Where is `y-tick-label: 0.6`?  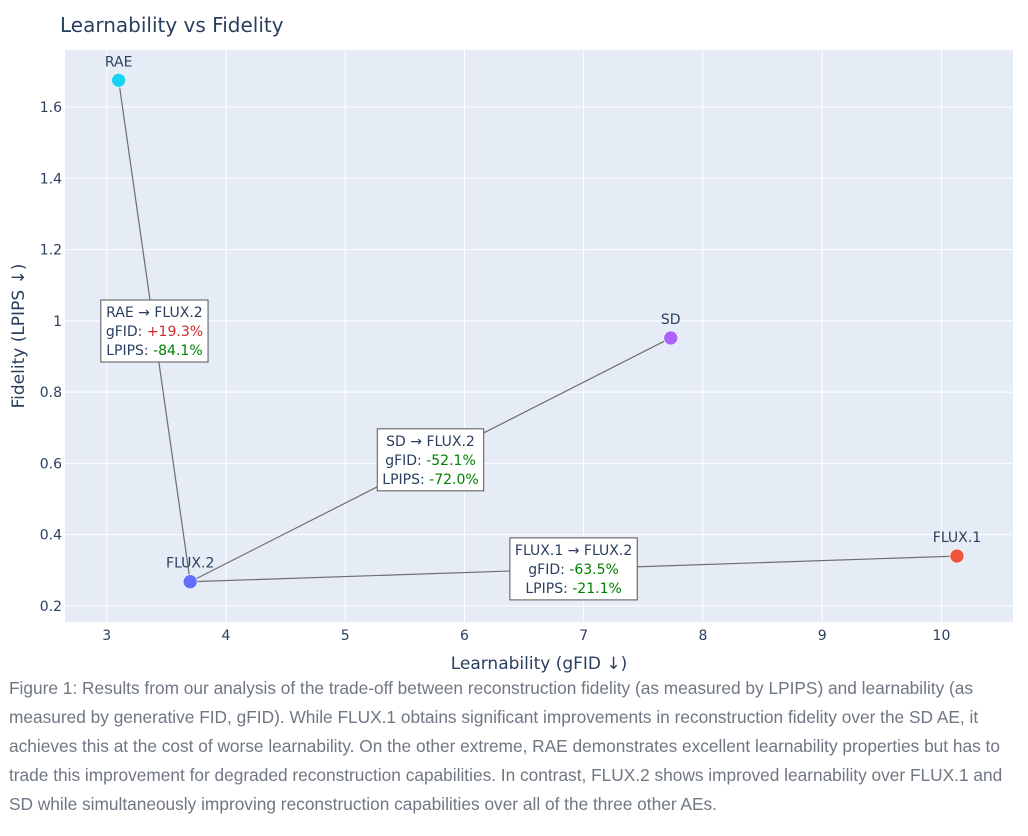
y-tick-label: 0.6 is located at coordinates (51, 464).